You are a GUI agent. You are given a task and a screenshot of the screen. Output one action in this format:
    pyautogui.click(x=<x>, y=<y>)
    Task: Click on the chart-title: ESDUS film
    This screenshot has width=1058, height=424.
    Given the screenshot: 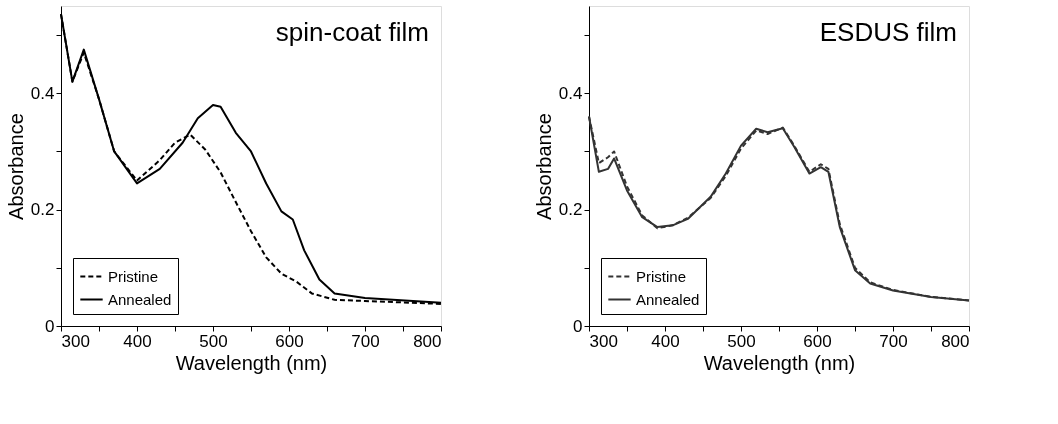 What is the action you would take?
    pyautogui.click(x=888, y=32)
    